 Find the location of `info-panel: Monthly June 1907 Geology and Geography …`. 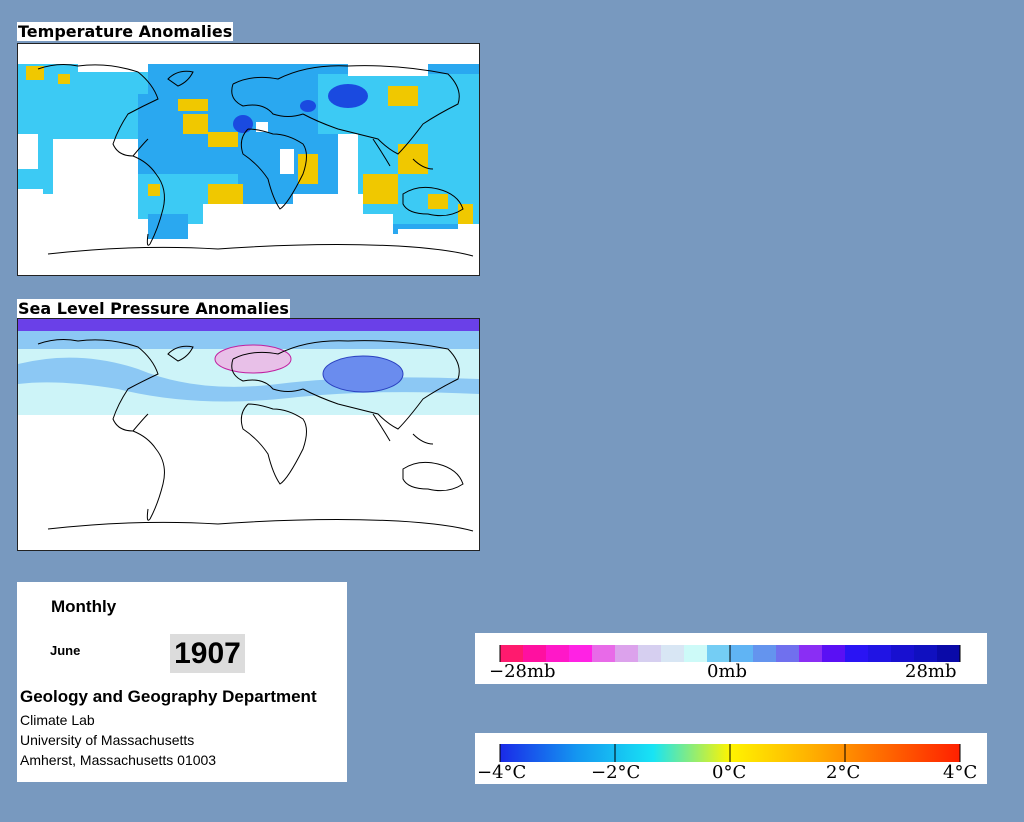

info-panel: Monthly June 1907 Geology and Geography … is located at coordinates (182, 682).